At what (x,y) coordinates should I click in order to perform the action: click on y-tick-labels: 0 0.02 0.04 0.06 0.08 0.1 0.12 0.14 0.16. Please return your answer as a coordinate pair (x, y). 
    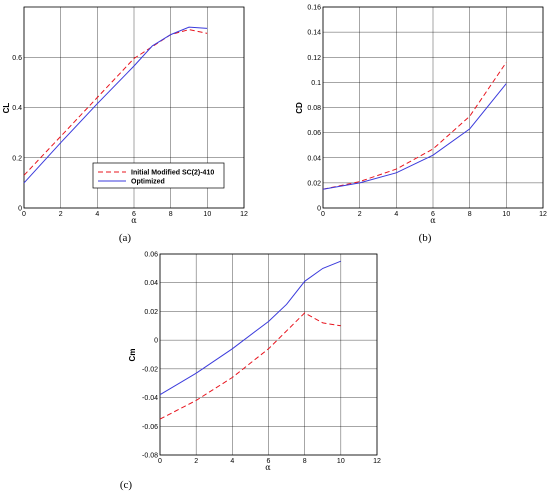
    Looking at the image, I should click on (314, 109).